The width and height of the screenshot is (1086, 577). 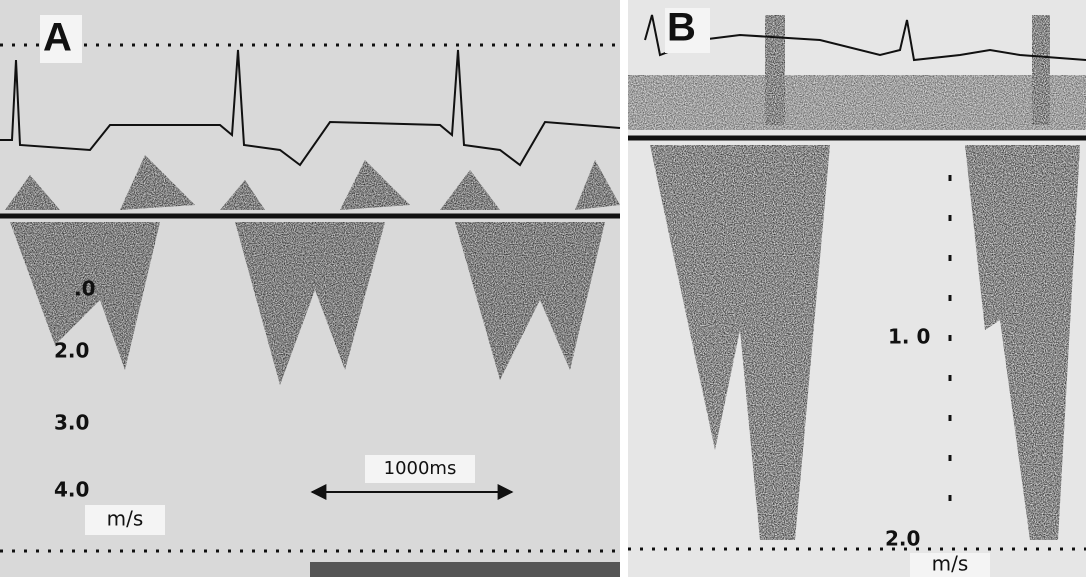 I want to click on bottom-bar, so click(x=465, y=569).